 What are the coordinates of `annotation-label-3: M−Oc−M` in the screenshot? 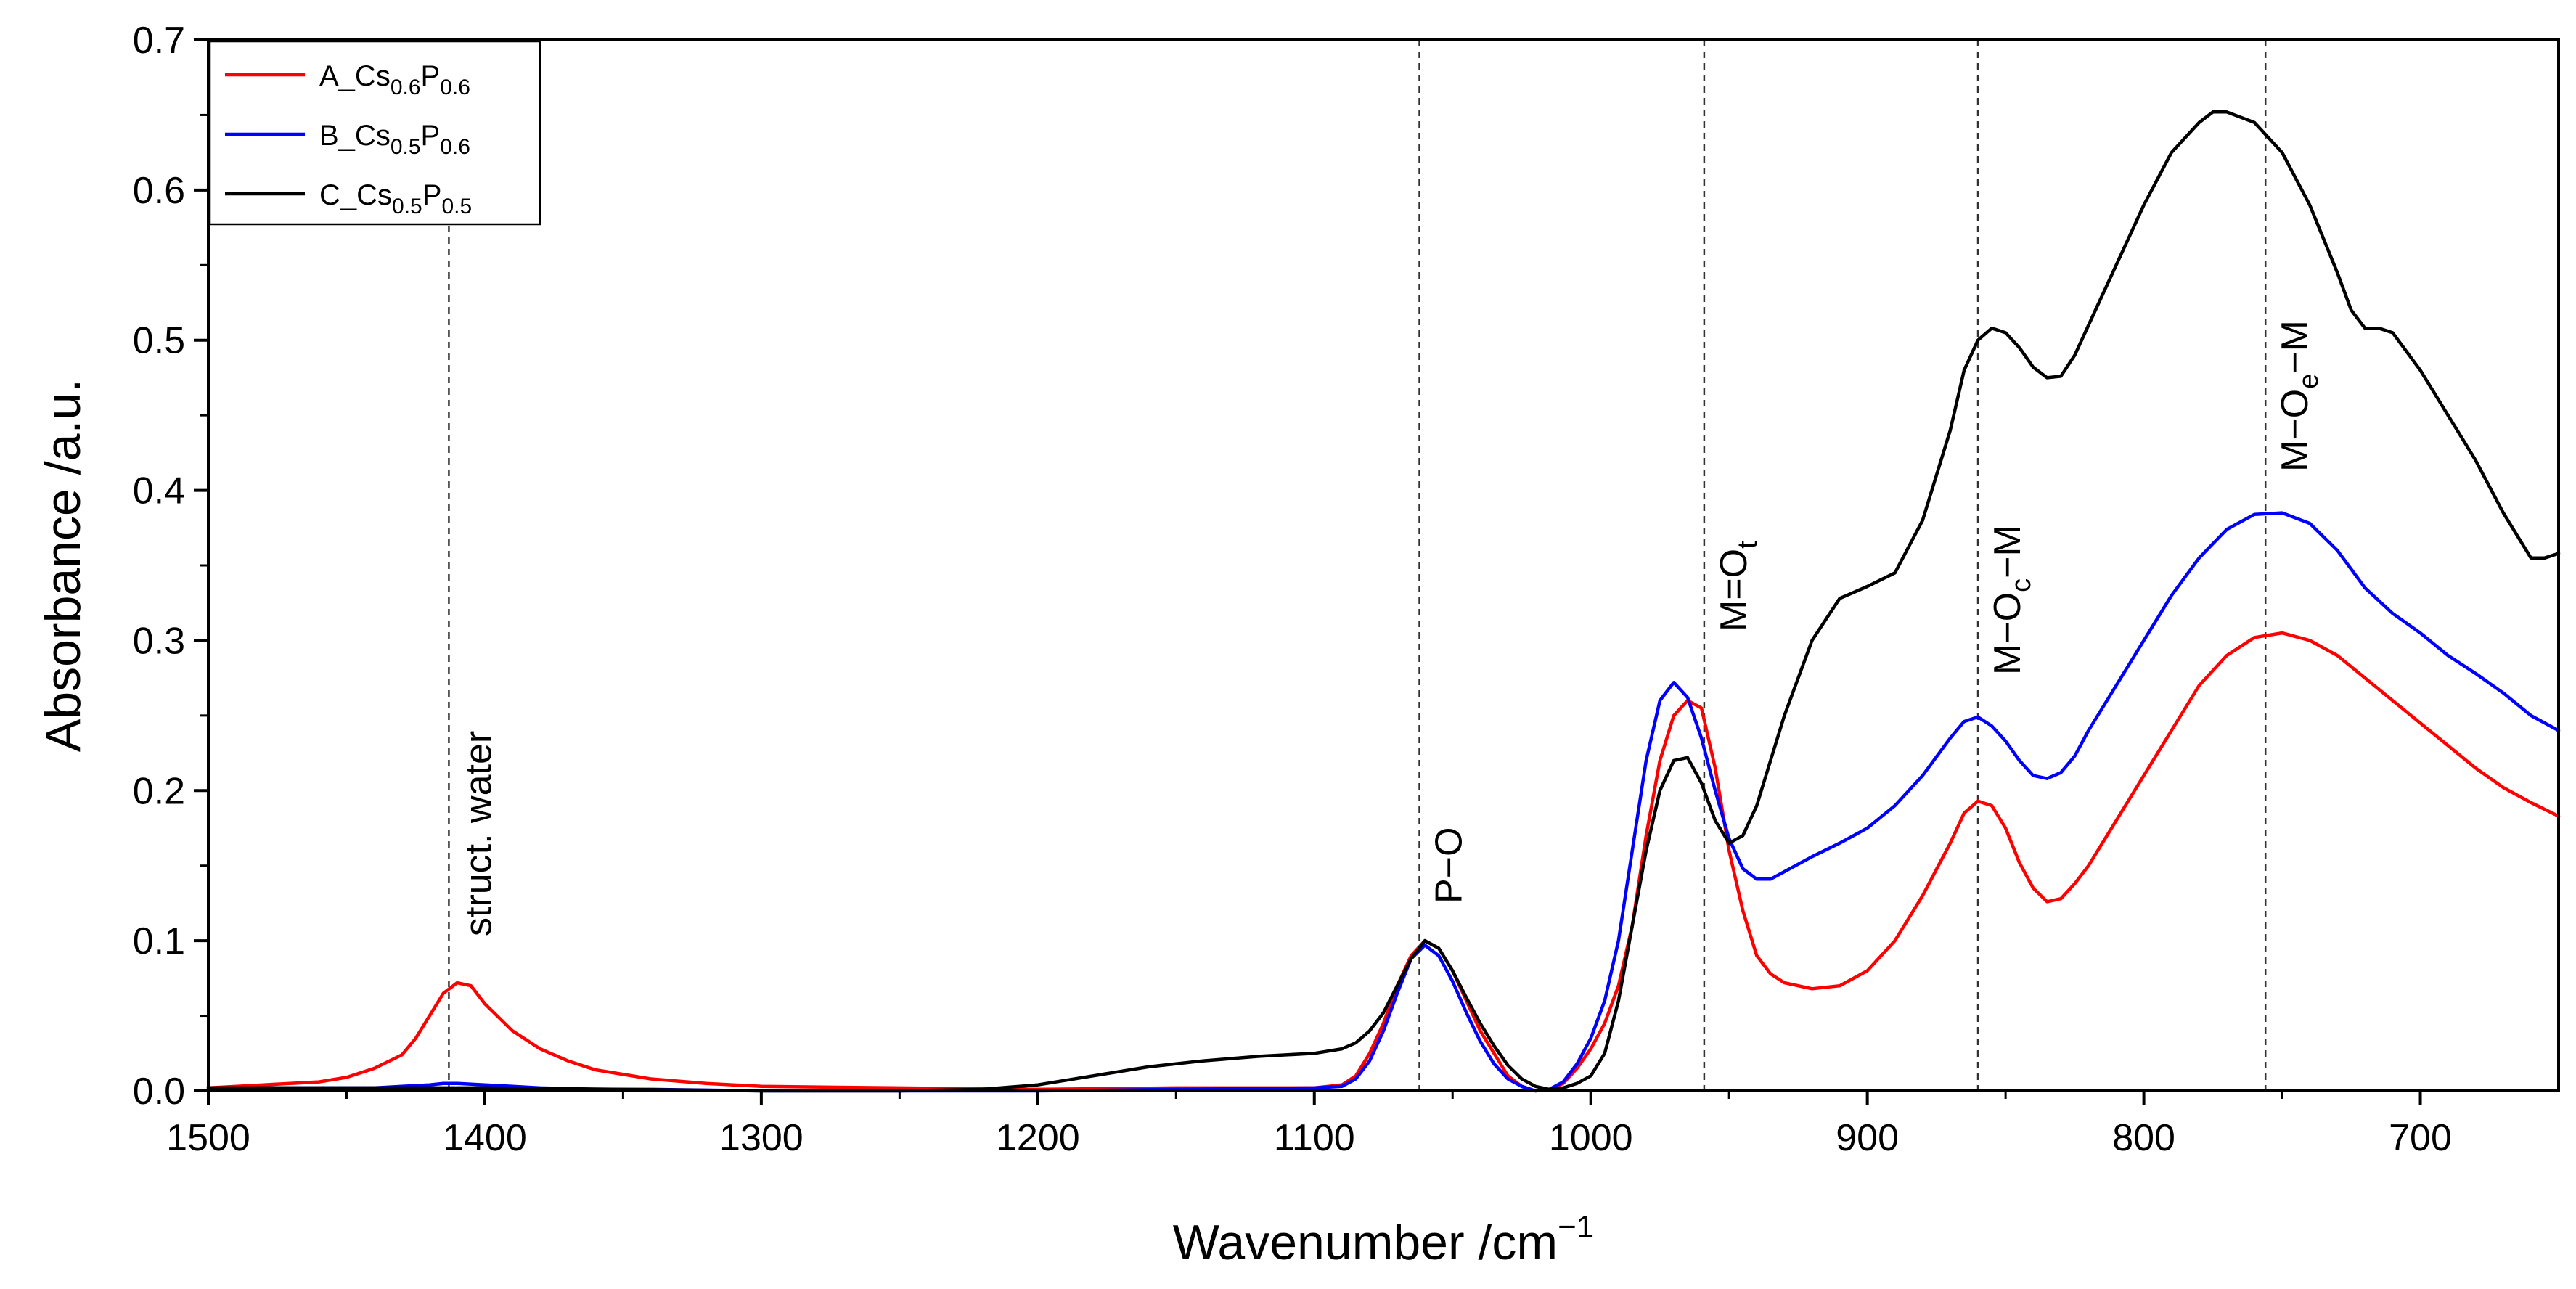 It's located at (2012, 600).